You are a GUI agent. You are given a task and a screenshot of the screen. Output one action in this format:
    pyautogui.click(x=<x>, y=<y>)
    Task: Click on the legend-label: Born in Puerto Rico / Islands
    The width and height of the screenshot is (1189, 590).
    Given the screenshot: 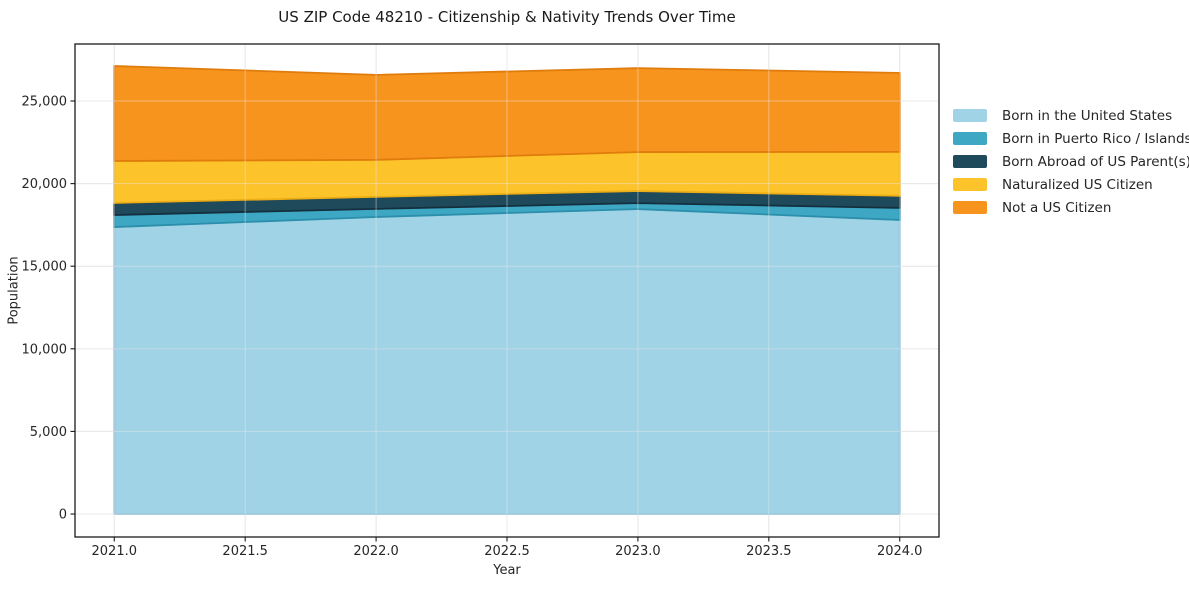 What is the action you would take?
    pyautogui.click(x=1095, y=138)
    